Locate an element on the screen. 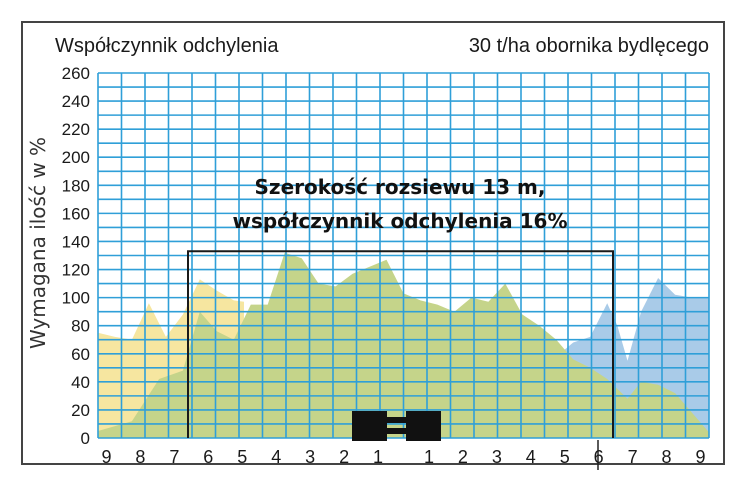 The width and height of the screenshot is (751, 494). annotation-line-2: współczynnik odchylenia 16% is located at coordinates (399, 221).